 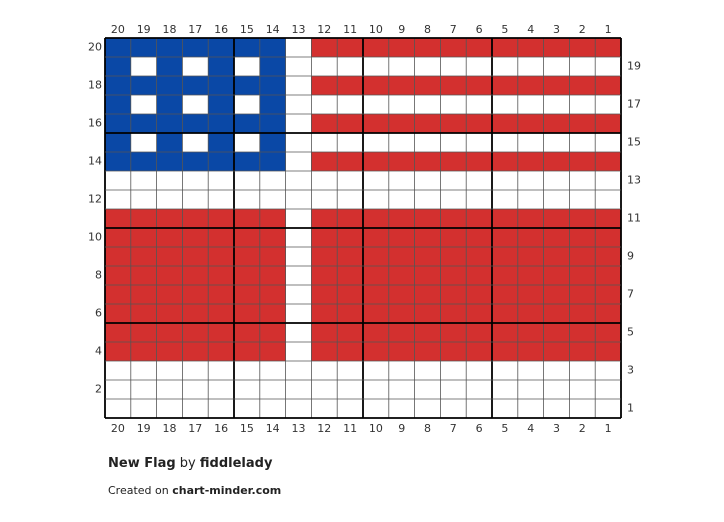 What do you see at coordinates (630, 332) in the screenshot?
I see `row-label-right: 5` at bounding box center [630, 332].